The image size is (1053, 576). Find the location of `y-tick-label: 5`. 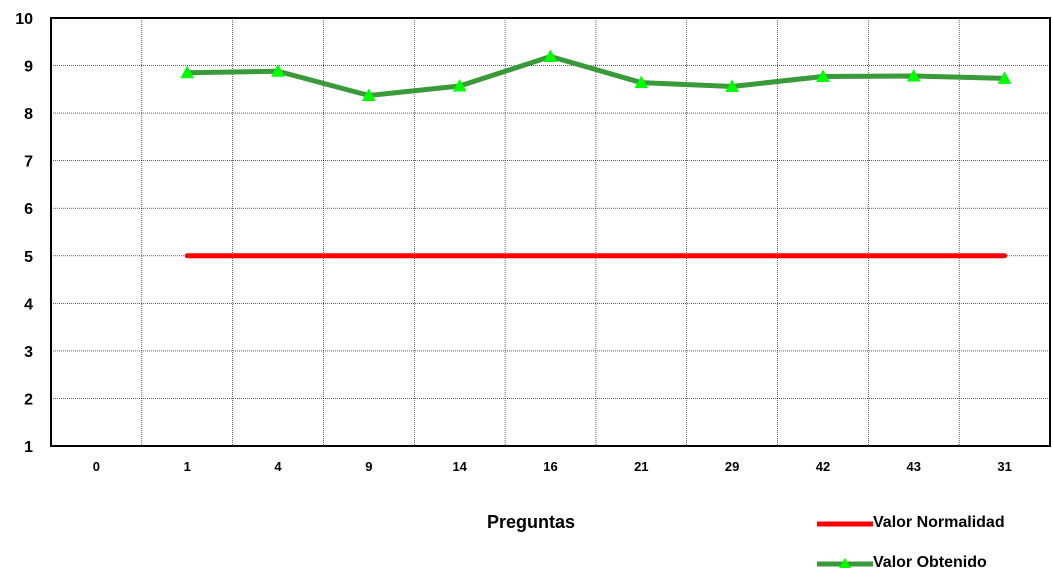

y-tick-label: 5 is located at coordinates (28, 257).